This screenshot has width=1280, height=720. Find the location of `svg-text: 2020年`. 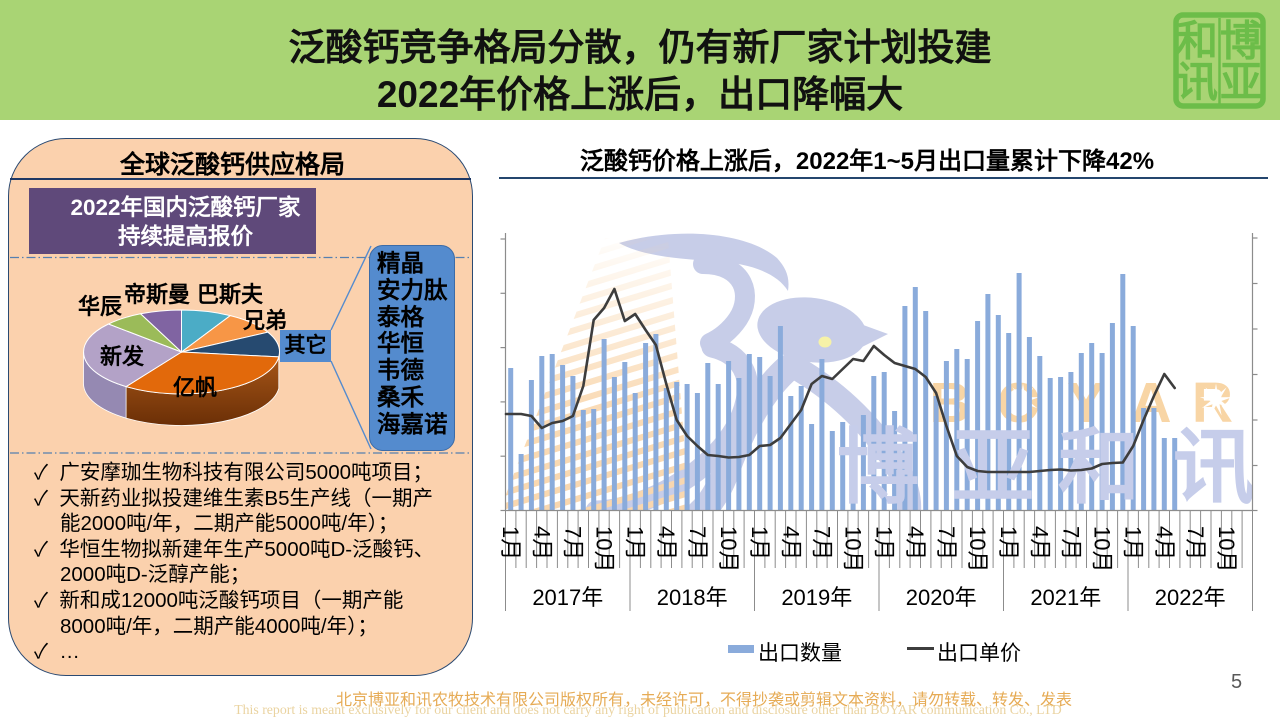

svg-text: 2020年 is located at coordinates (941, 597).